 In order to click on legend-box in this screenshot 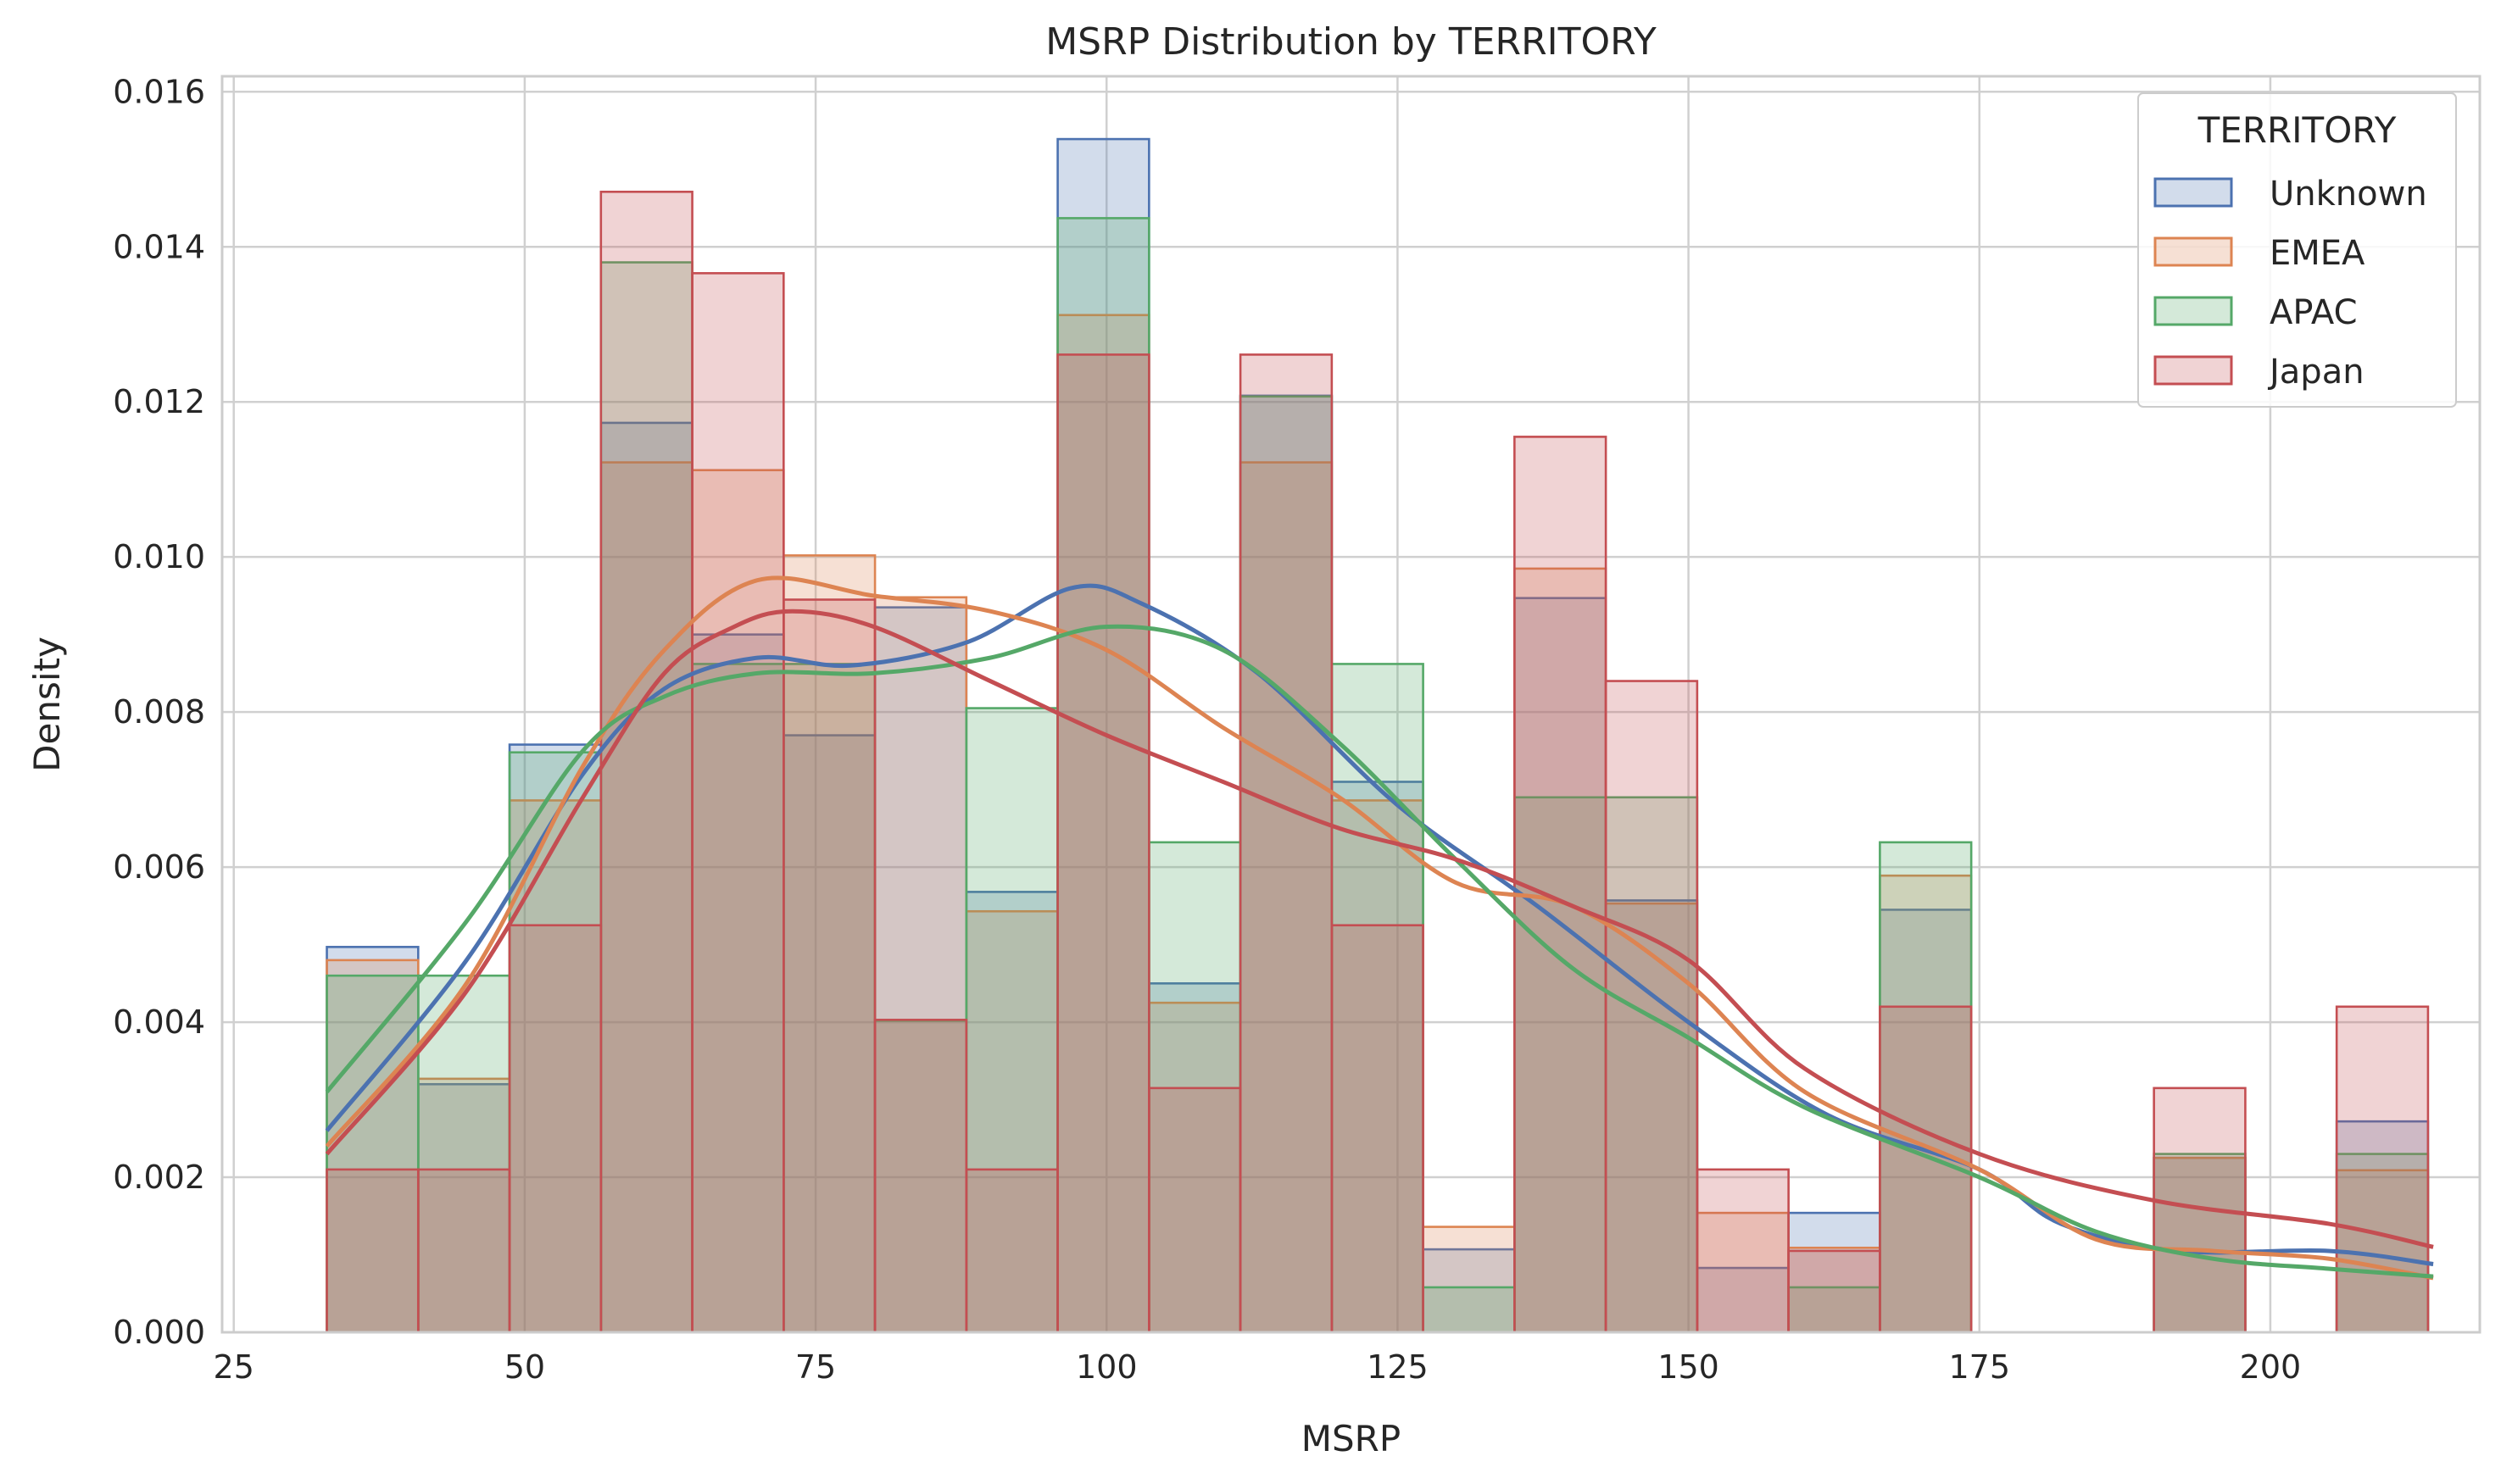, I will do `click(2297, 250)`.